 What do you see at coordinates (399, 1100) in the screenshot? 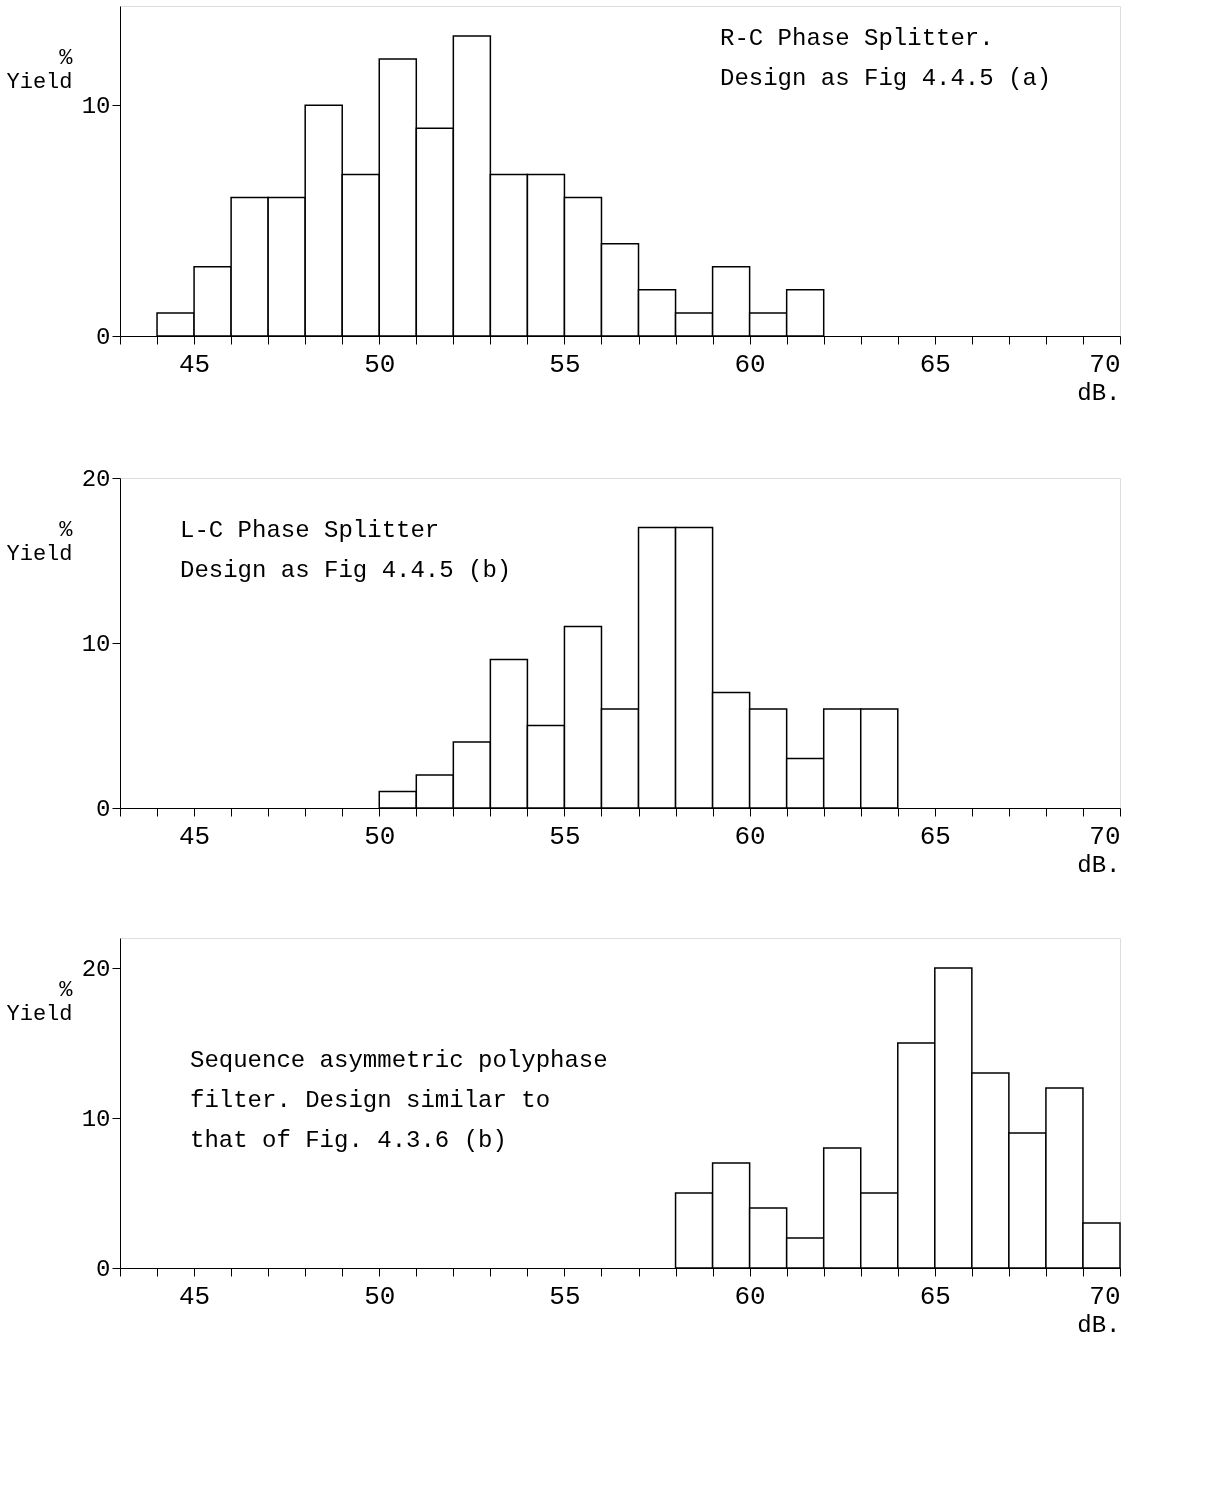
I see `text: Sequence asymmetric polyphase filter. Design similar to that of Fig. 4.3.6 (b)` at bounding box center [399, 1100].